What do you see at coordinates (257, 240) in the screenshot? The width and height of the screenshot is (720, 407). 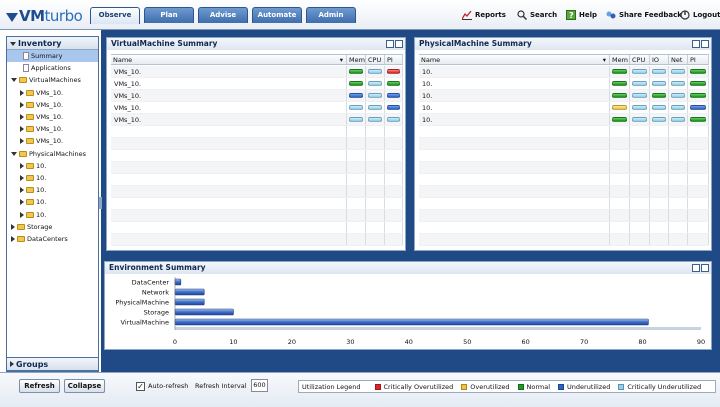 I see `table-row` at bounding box center [257, 240].